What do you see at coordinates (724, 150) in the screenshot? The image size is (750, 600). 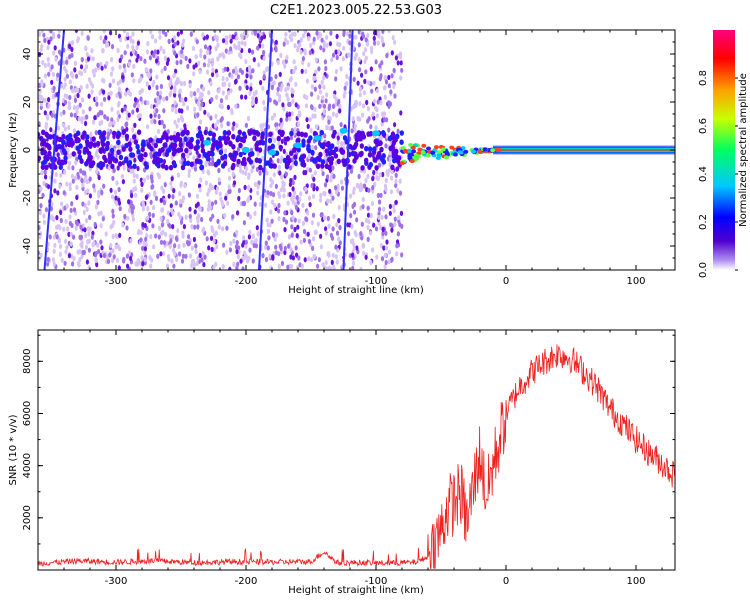 I see `colorbar-gradient` at bounding box center [724, 150].